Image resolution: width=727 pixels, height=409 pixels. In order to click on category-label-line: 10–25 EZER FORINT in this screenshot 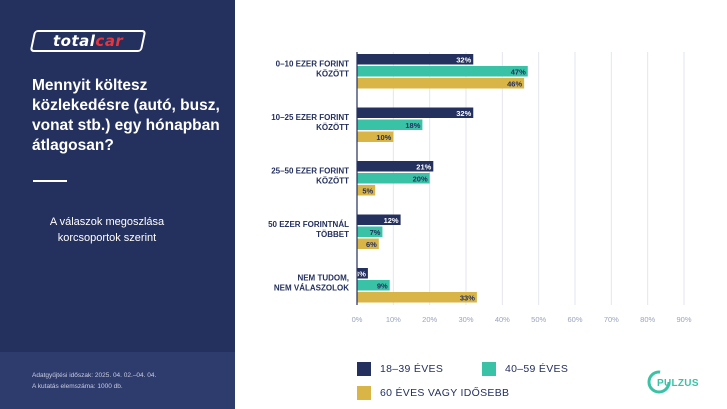, I will do `click(310, 117)`.